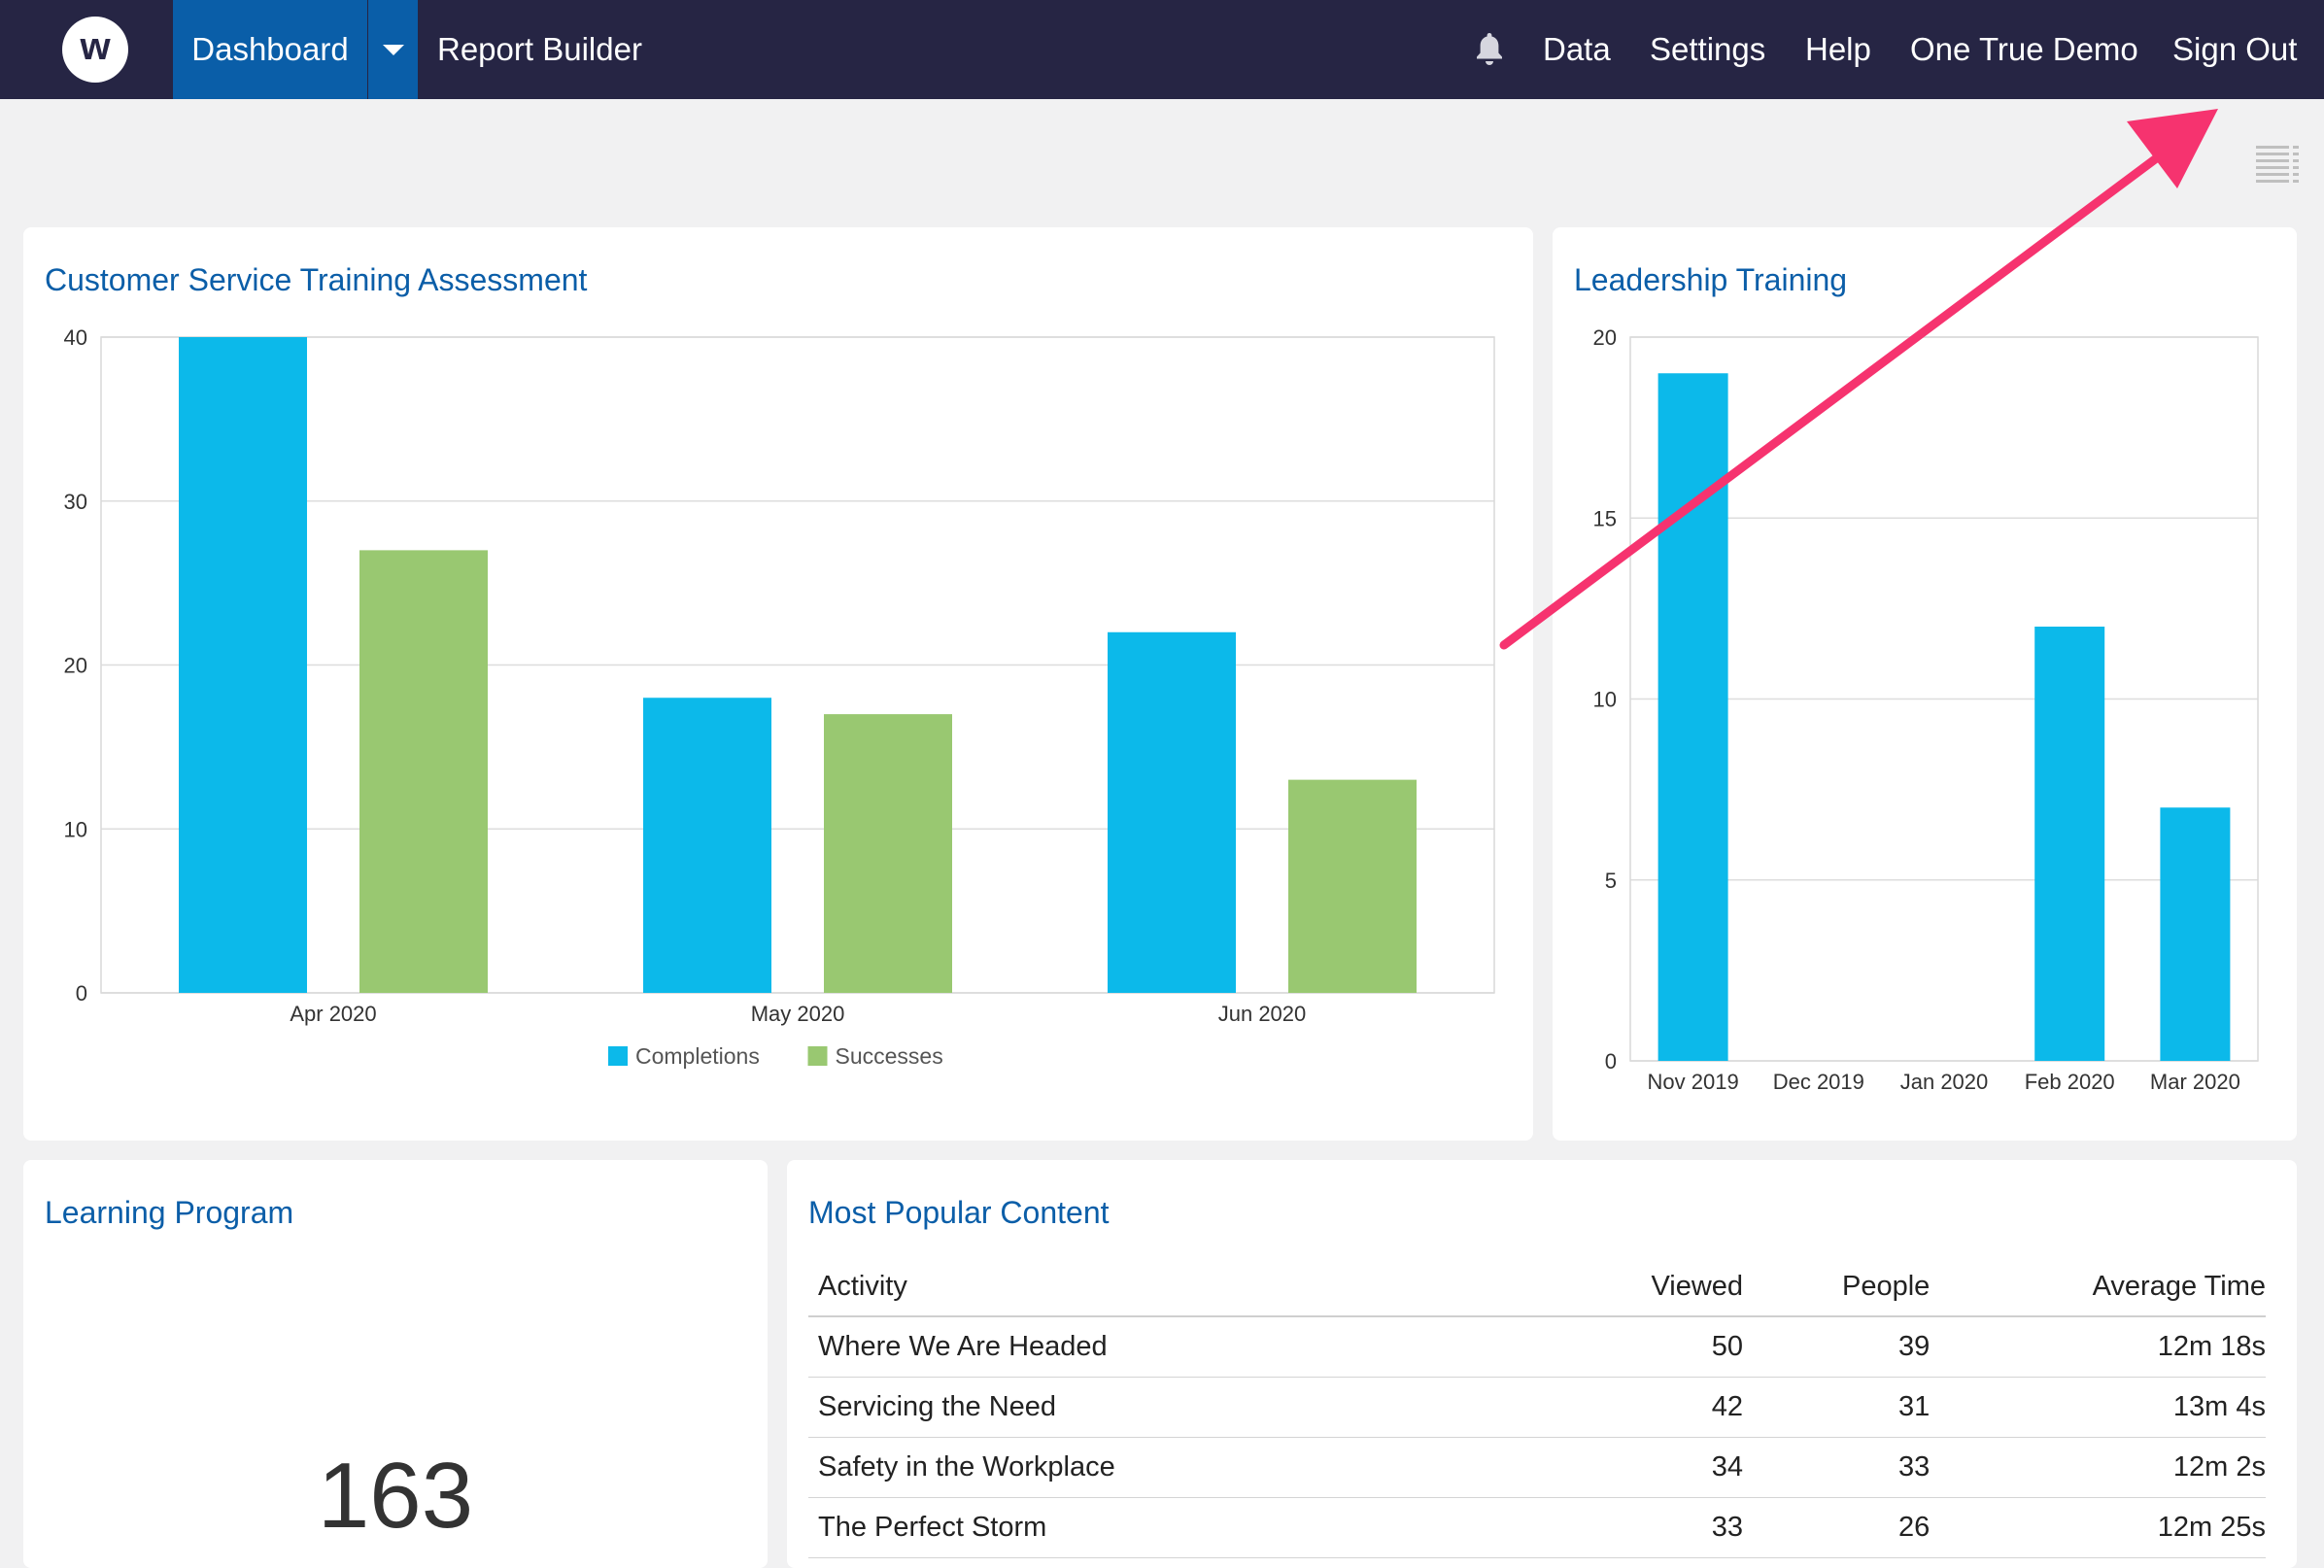  I want to click on legend-label: Successes, so click(890, 1056).